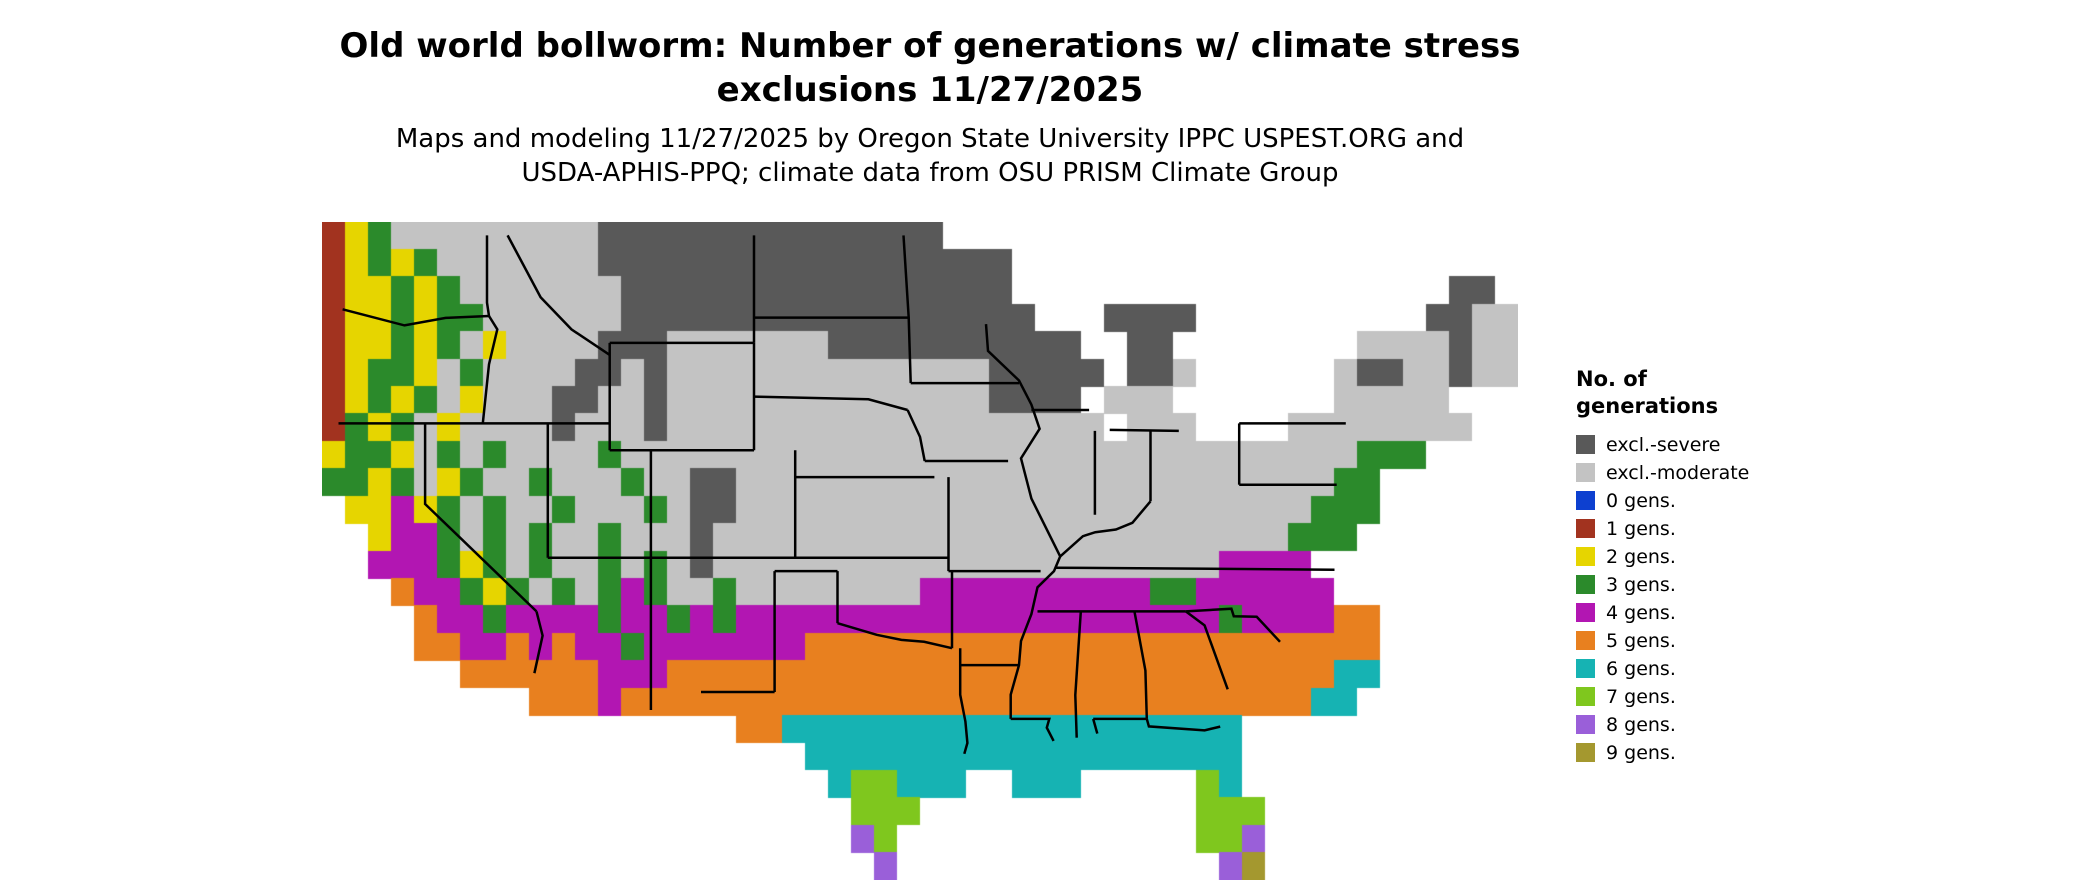  I want to click on legend-label: 5 gens., so click(1641, 640).